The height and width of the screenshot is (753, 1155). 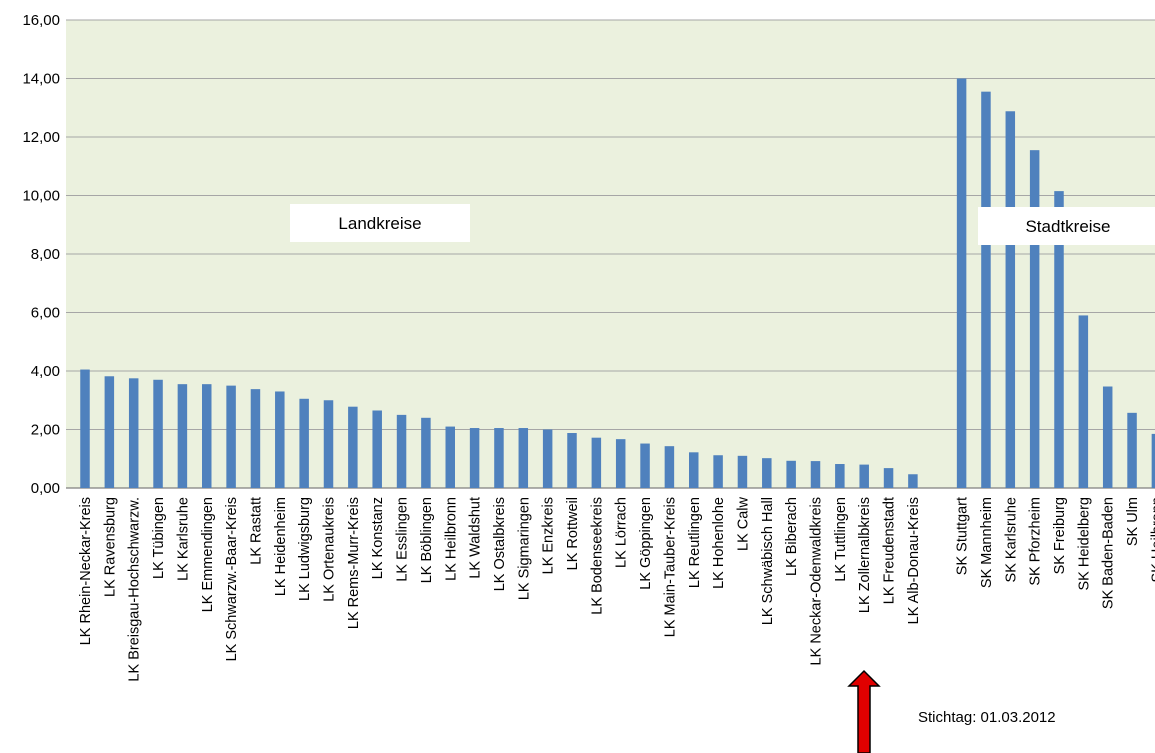 What do you see at coordinates (963, 536) in the screenshot?
I see `x-category-label: SK Stuttgart` at bounding box center [963, 536].